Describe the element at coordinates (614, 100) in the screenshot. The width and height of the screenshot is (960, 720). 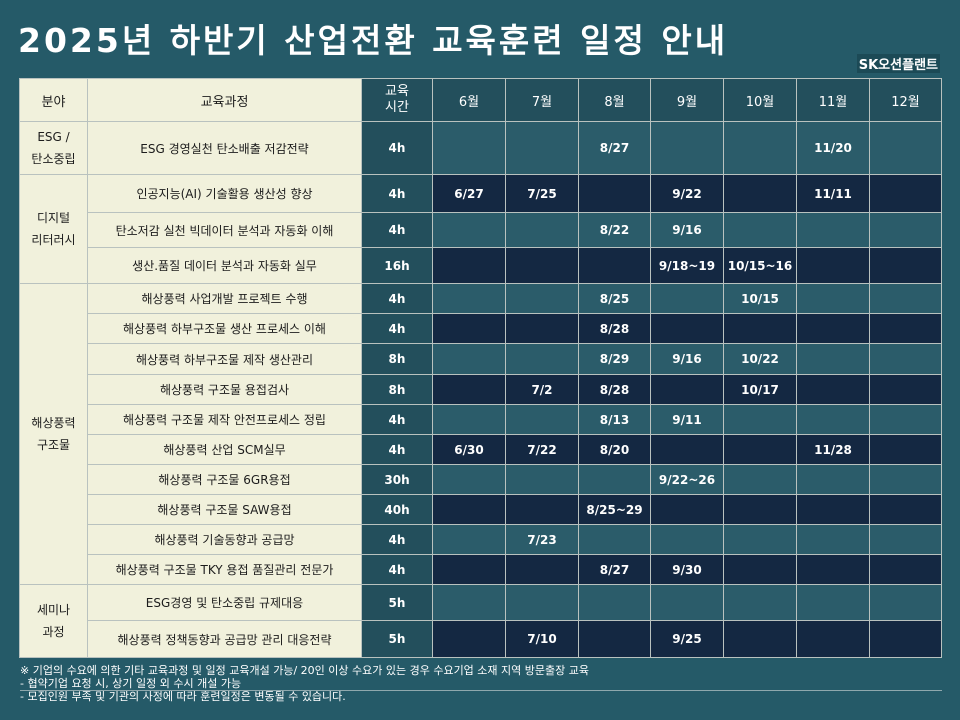
I see `header-month-aug: 8월` at that location.